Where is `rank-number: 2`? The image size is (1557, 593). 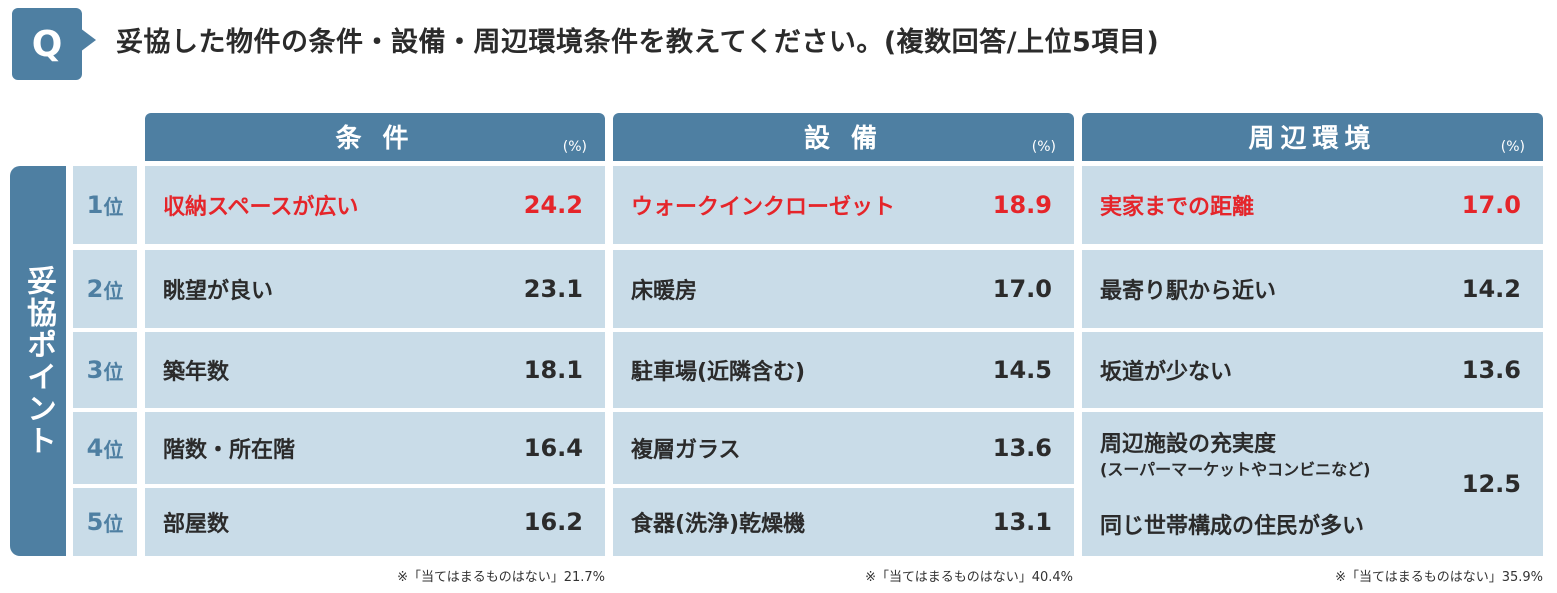 rank-number: 2 is located at coordinates (95, 289).